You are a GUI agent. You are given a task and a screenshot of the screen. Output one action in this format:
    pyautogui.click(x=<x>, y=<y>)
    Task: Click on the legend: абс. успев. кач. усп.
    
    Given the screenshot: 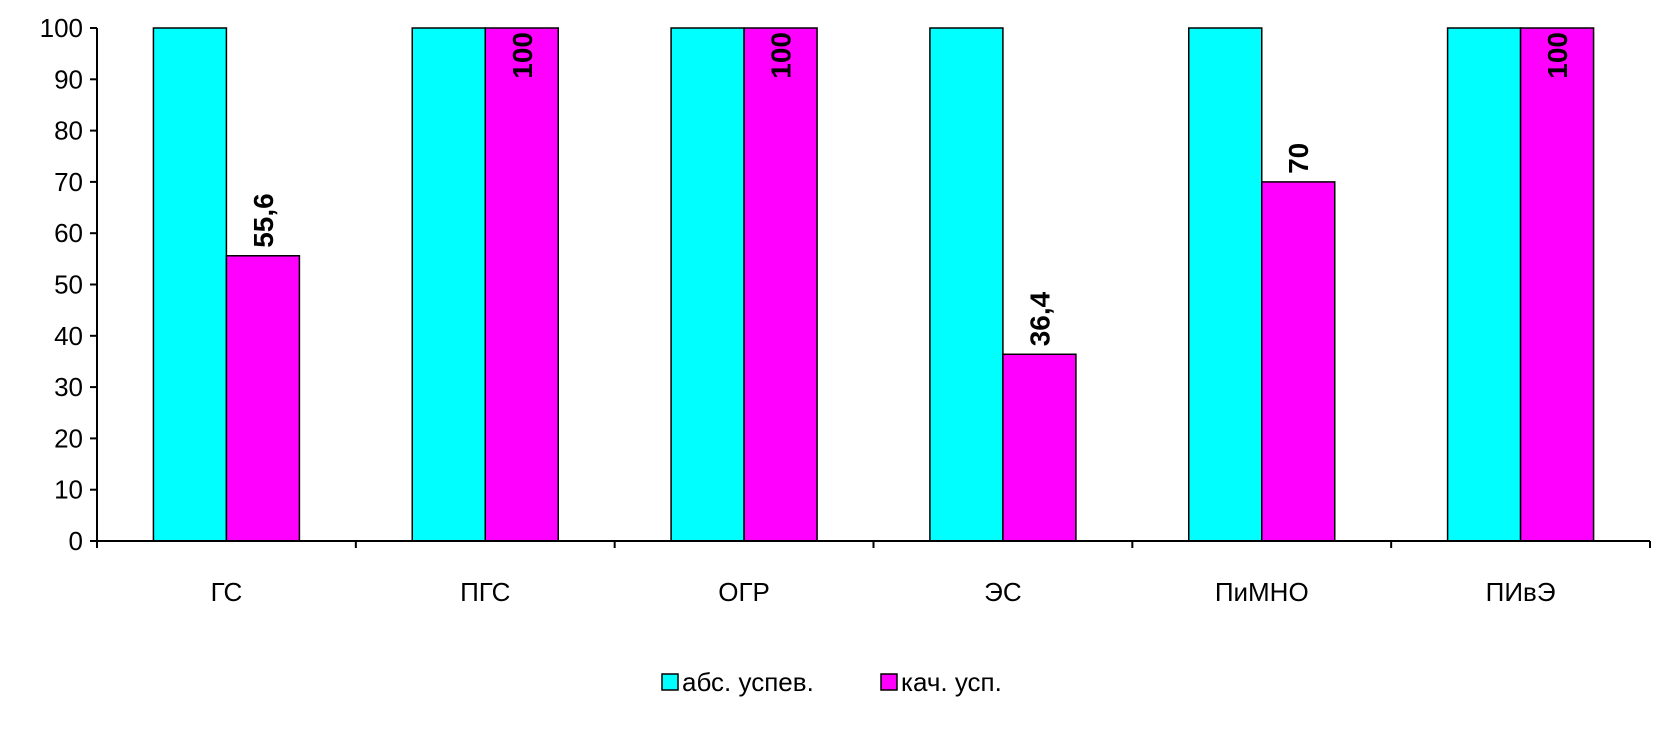 What is the action you would take?
    pyautogui.click(x=831, y=682)
    